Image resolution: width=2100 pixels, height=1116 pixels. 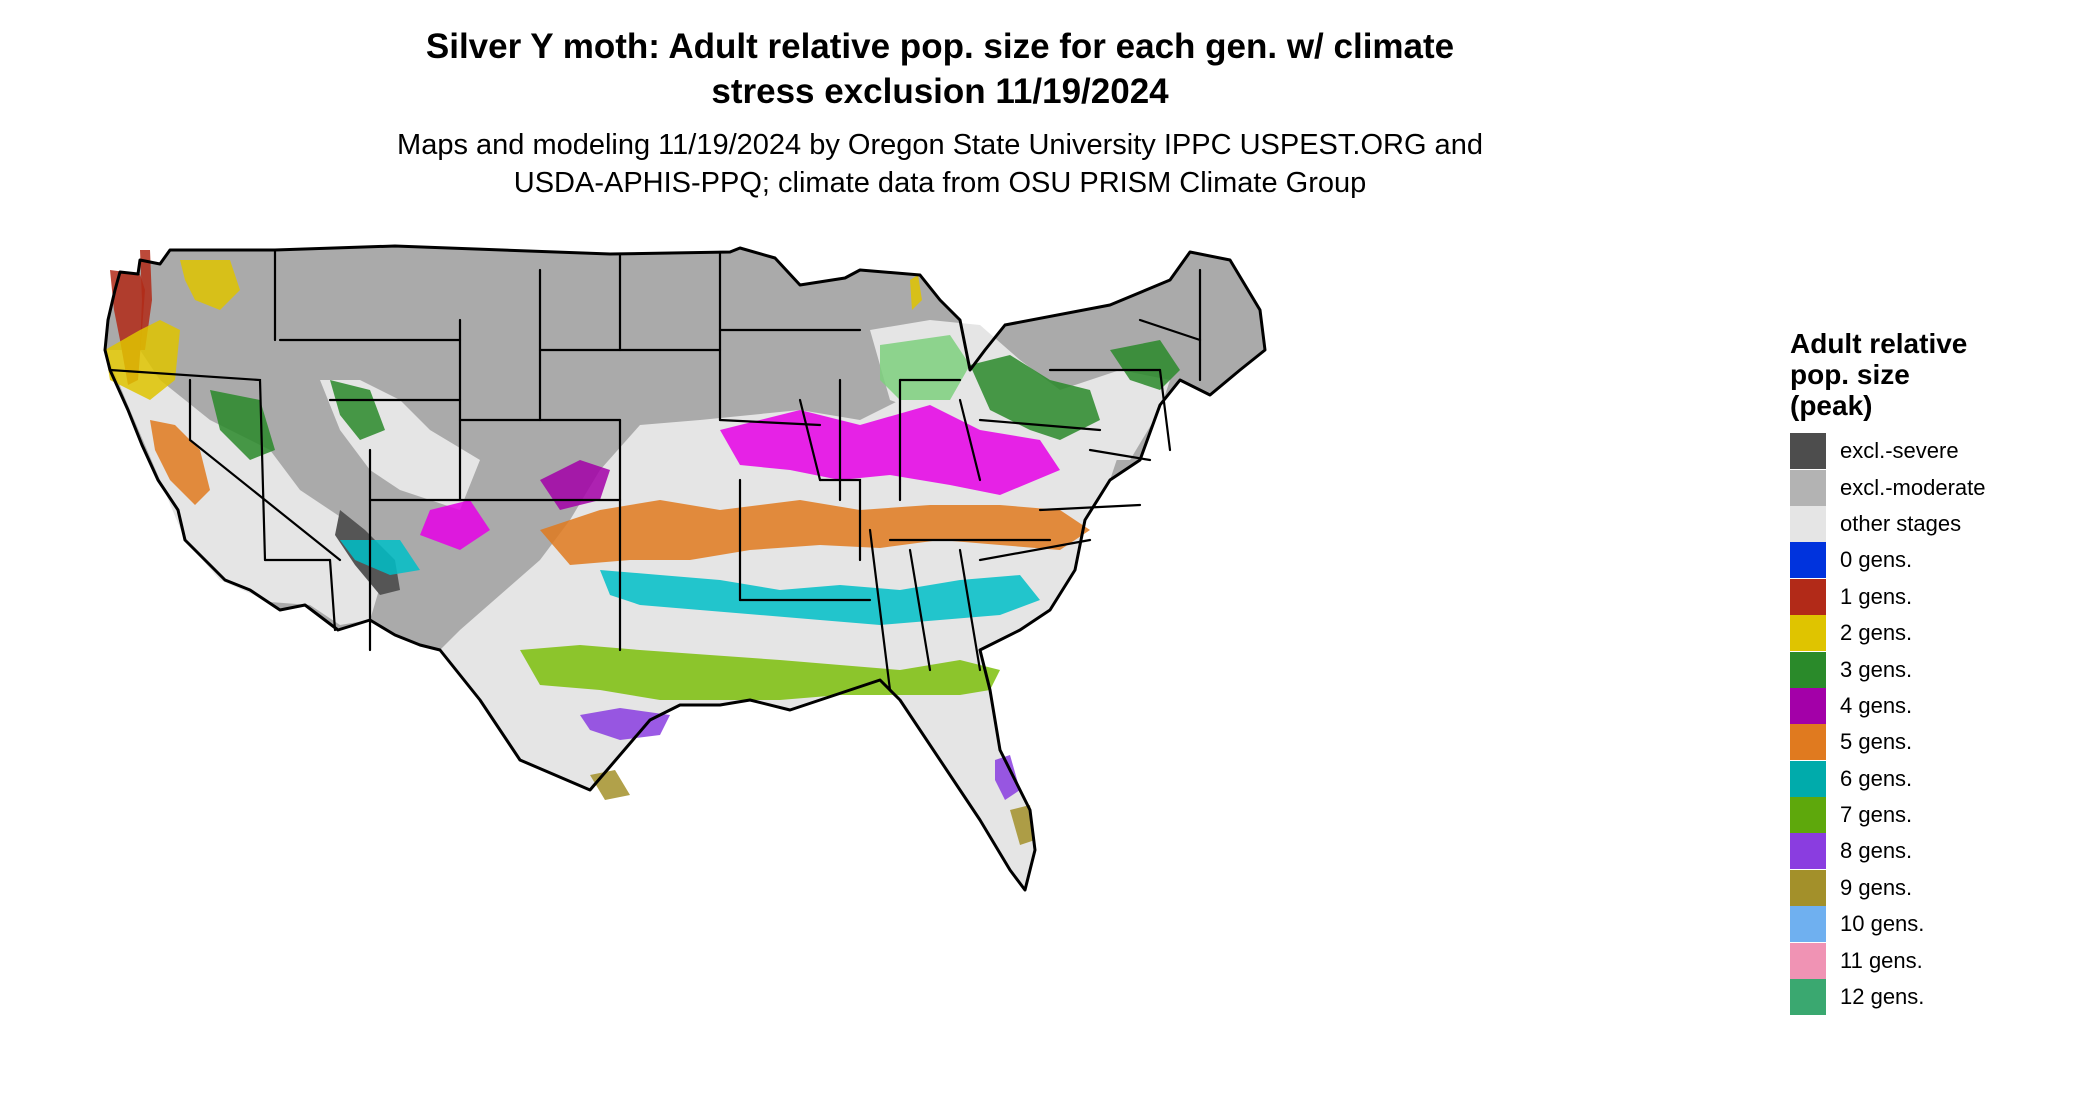 I want to click on legend-label: 6 gens., so click(x=1876, y=778).